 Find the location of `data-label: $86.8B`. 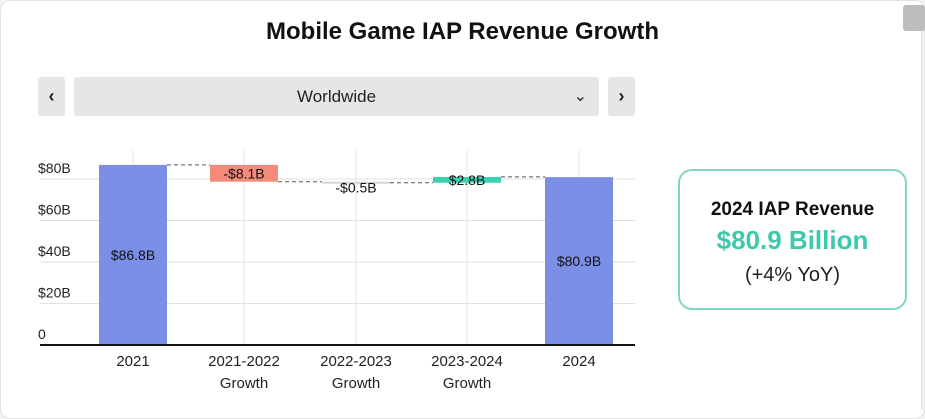

data-label: $86.8B is located at coordinates (133, 255).